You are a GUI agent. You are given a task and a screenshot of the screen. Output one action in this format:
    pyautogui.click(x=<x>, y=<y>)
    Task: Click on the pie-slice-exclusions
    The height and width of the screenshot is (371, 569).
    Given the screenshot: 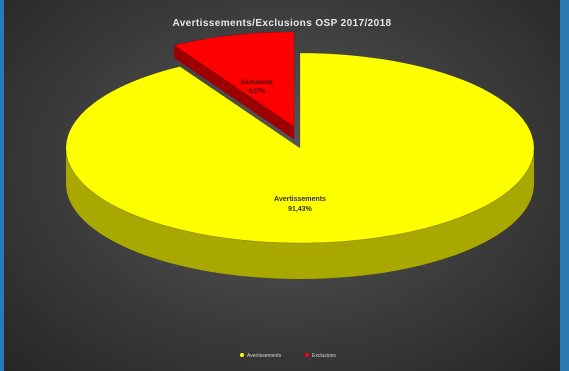 What is the action you would take?
    pyautogui.click(x=234, y=79)
    